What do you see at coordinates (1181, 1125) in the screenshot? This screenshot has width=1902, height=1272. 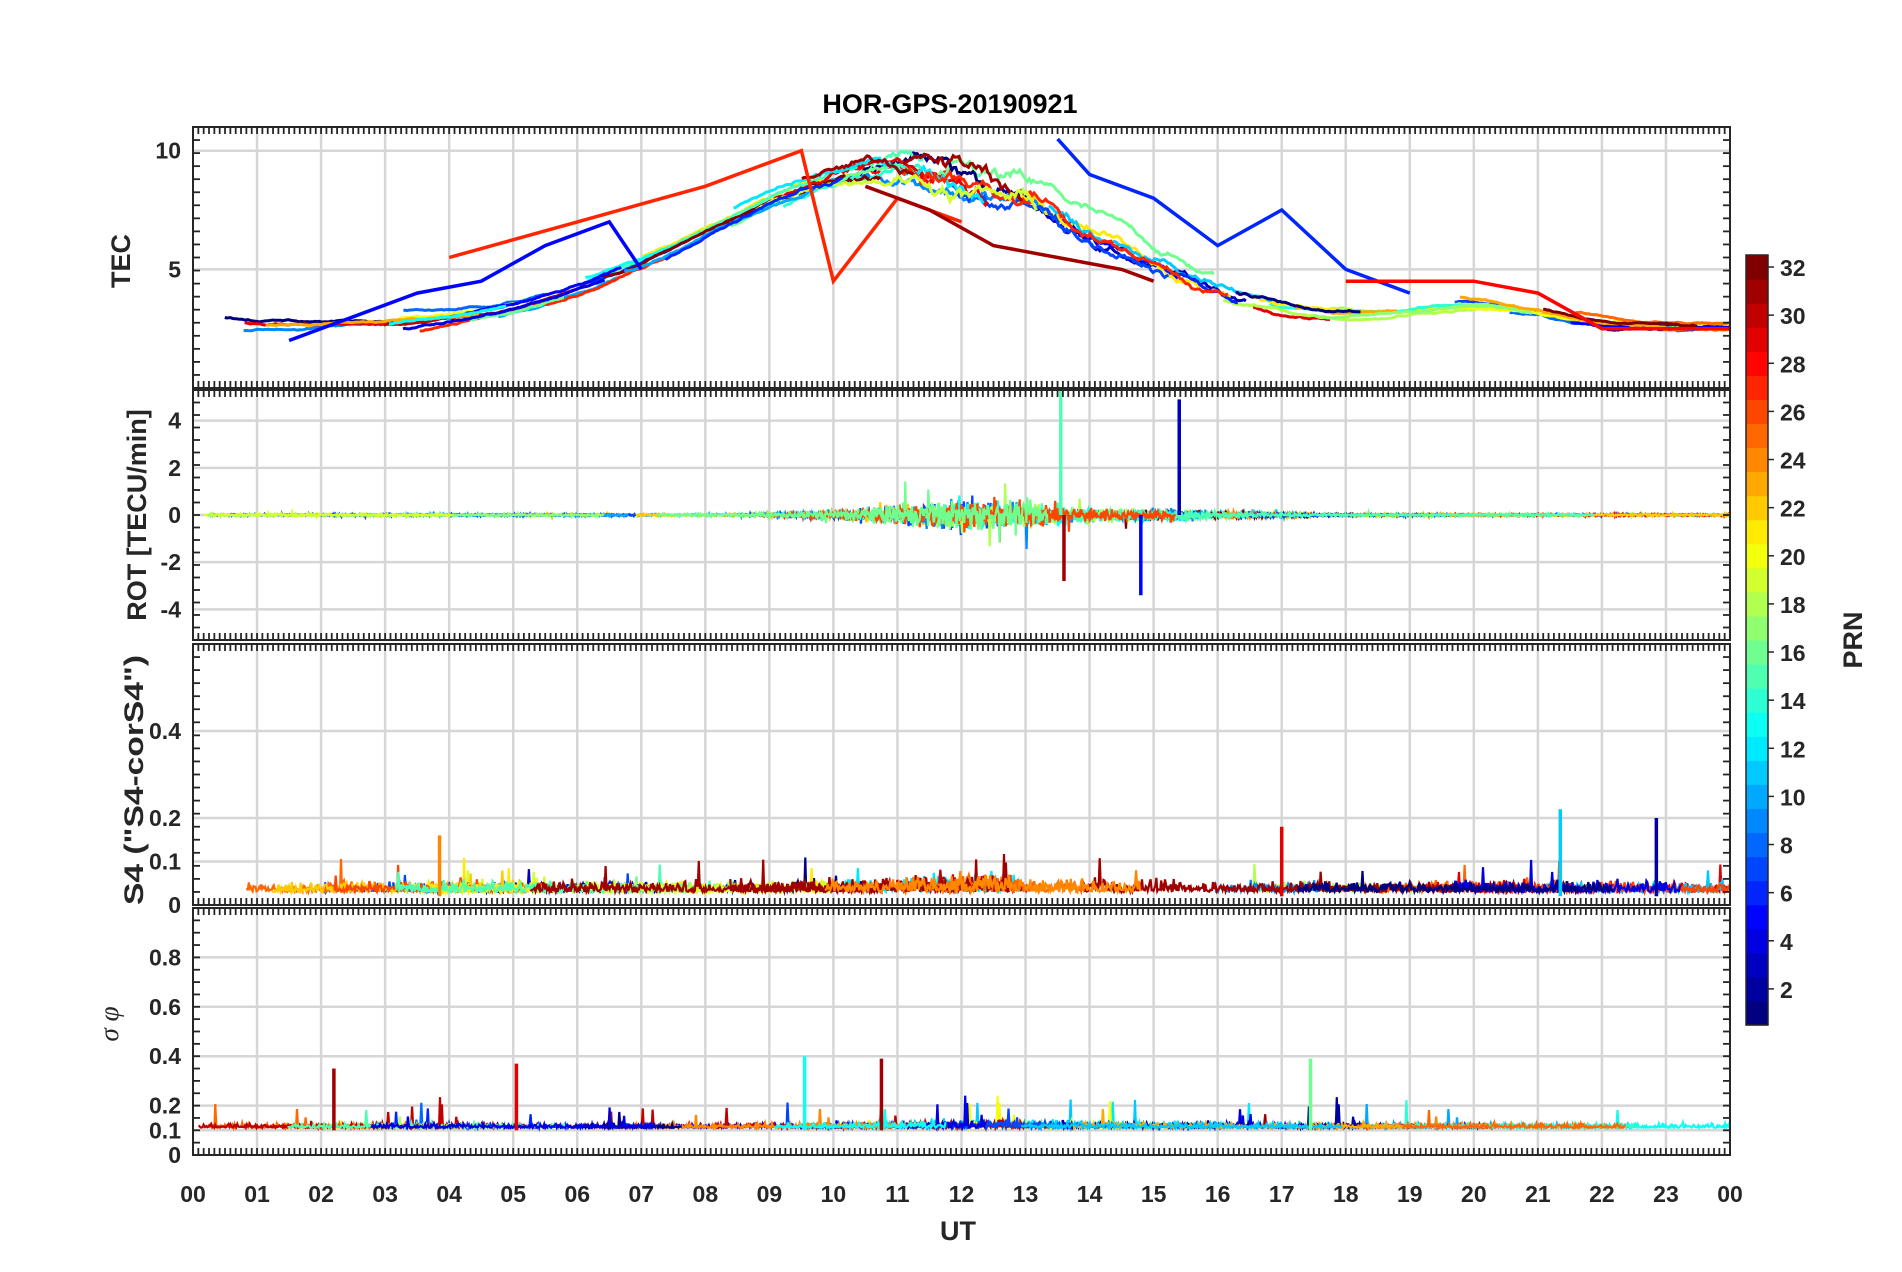 I see `sigma-trace` at bounding box center [1181, 1125].